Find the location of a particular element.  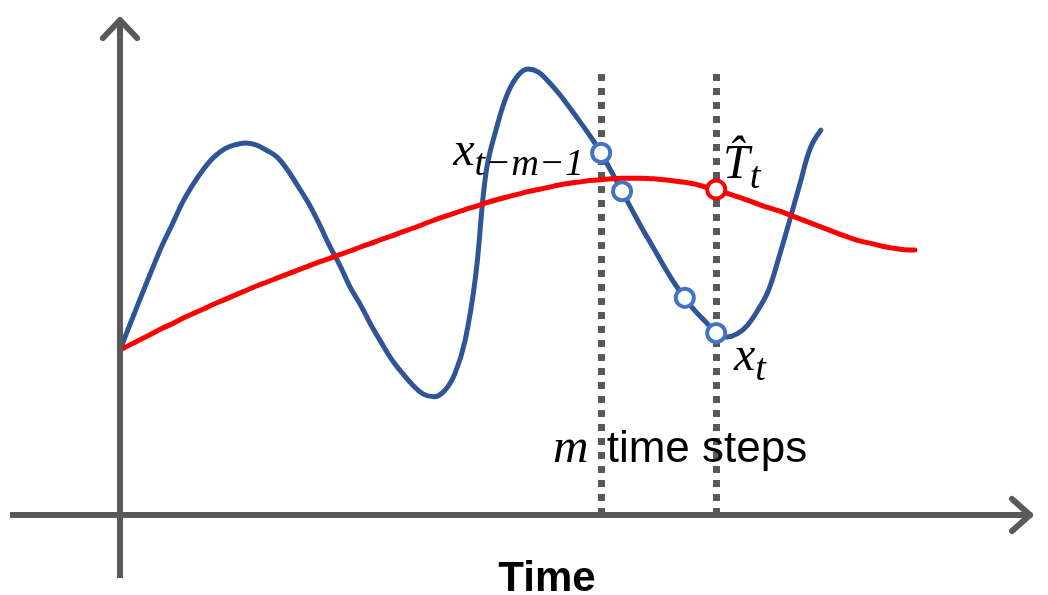

annotation: m time steps is located at coordinates (680, 445).